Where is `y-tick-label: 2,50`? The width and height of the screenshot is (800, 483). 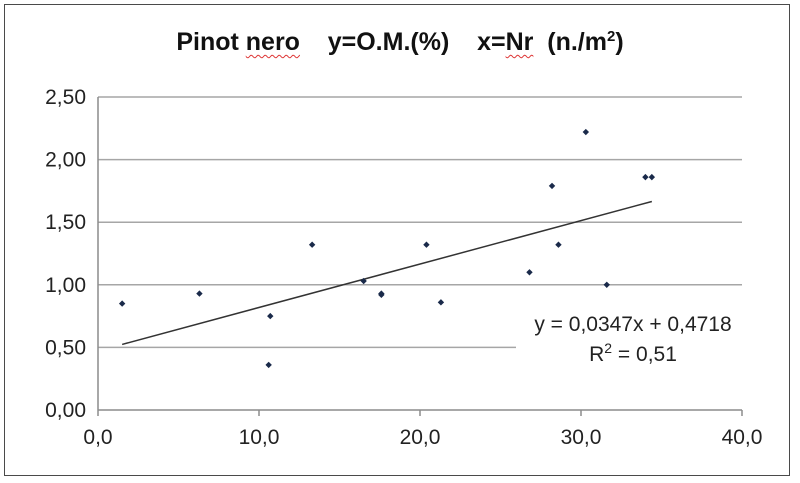 y-tick-label: 2,50 is located at coordinates (65, 97).